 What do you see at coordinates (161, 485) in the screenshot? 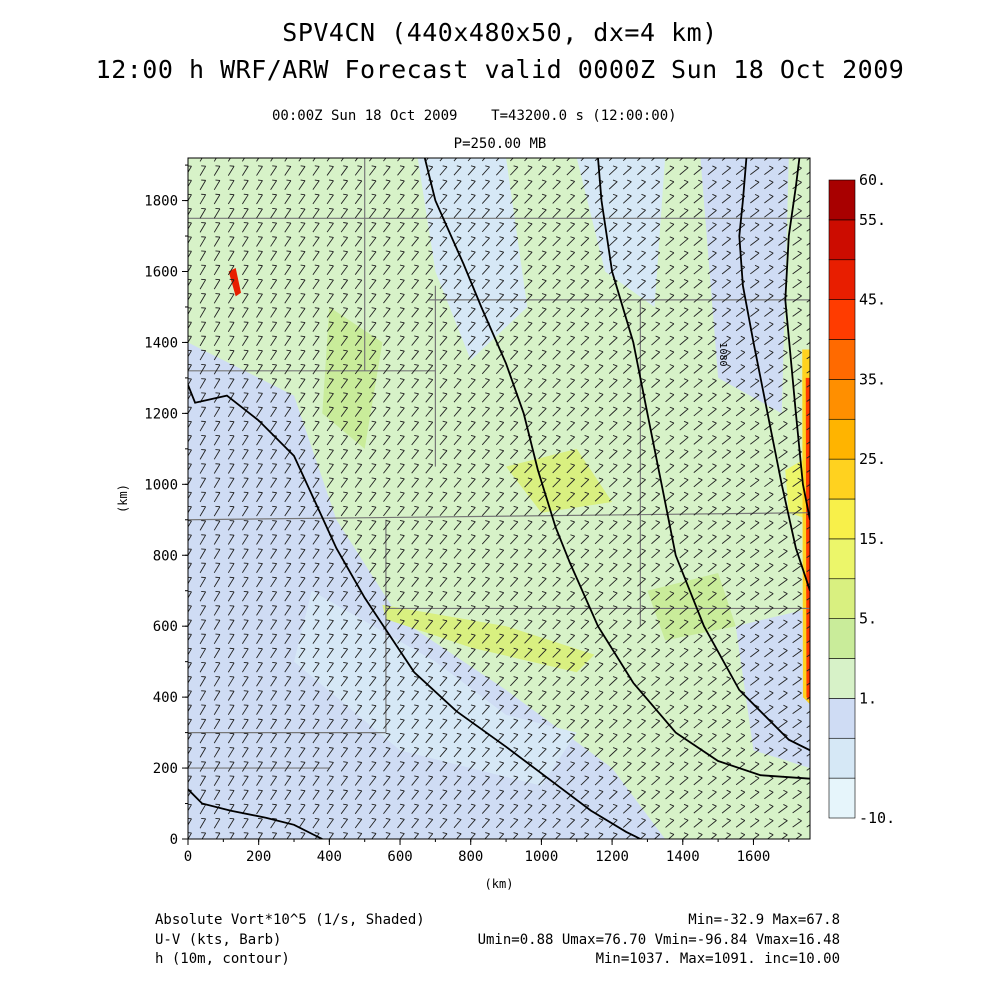
I see `y-tick-label: 1000` at bounding box center [161, 485].